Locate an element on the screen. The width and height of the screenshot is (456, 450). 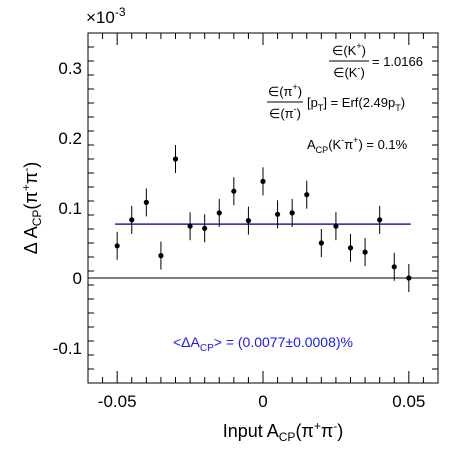
x-axis-label-mid: π is located at coordinates (327, 431).